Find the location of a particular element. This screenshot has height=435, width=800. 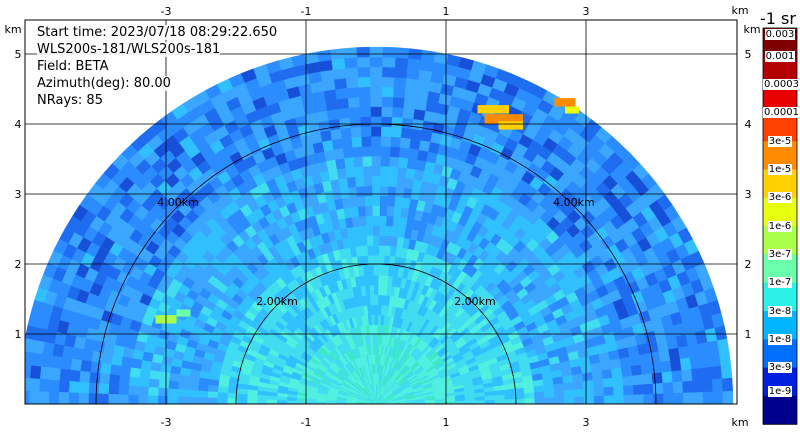

colorbar-tick-label: 1e-7 is located at coordinates (780, 283).